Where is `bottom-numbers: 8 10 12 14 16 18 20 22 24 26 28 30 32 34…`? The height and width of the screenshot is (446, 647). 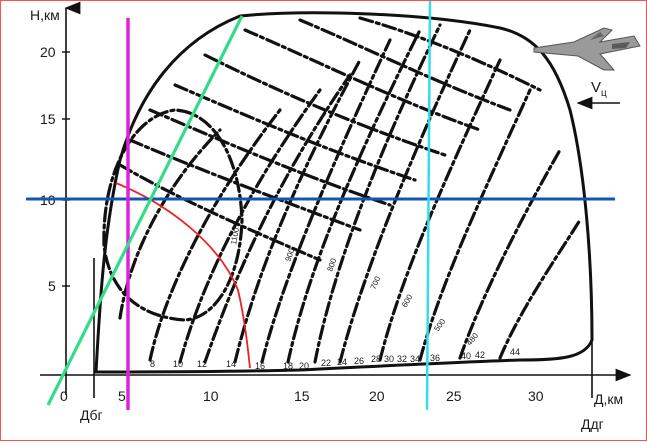 bottom-numbers: 8 10 12 14 16 18 20 22 24 26 28 30 32 34… is located at coordinates (335, 359).